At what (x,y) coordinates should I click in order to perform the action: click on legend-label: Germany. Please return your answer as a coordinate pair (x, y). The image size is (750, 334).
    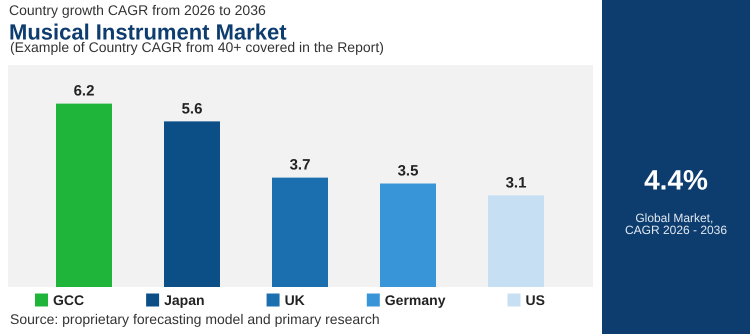
    Looking at the image, I should click on (415, 300).